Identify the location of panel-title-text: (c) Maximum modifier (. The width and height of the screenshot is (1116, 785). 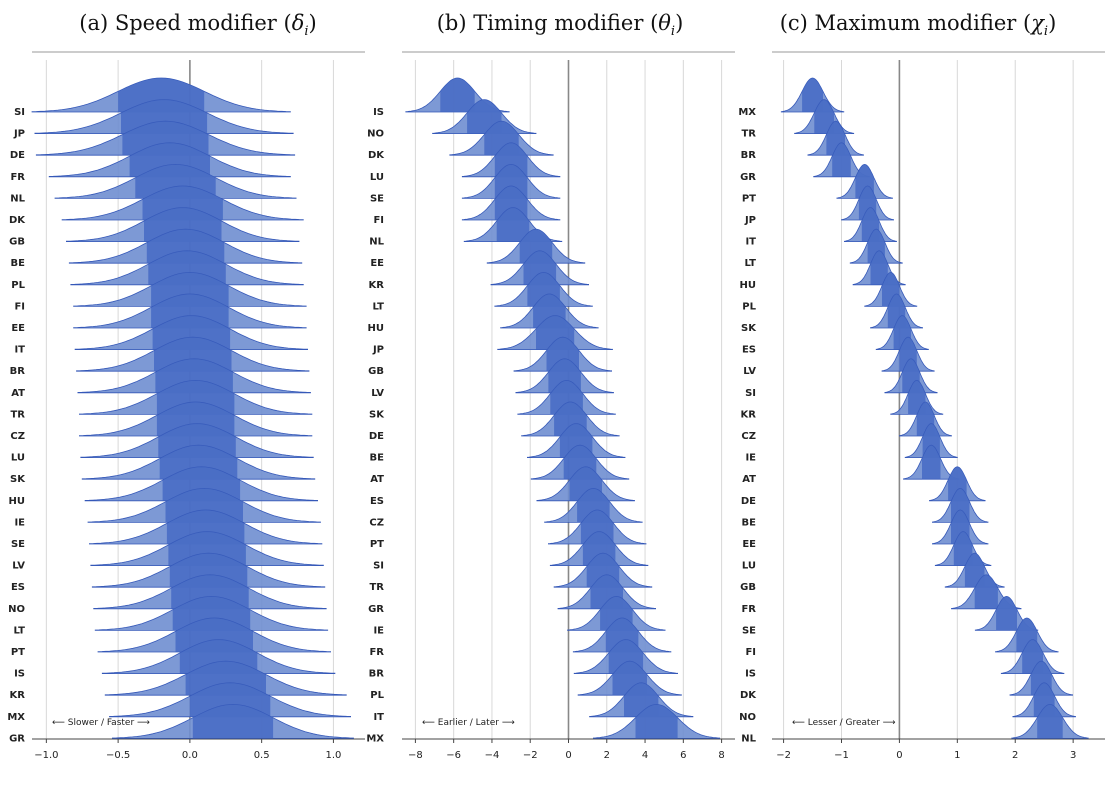
(906, 23).